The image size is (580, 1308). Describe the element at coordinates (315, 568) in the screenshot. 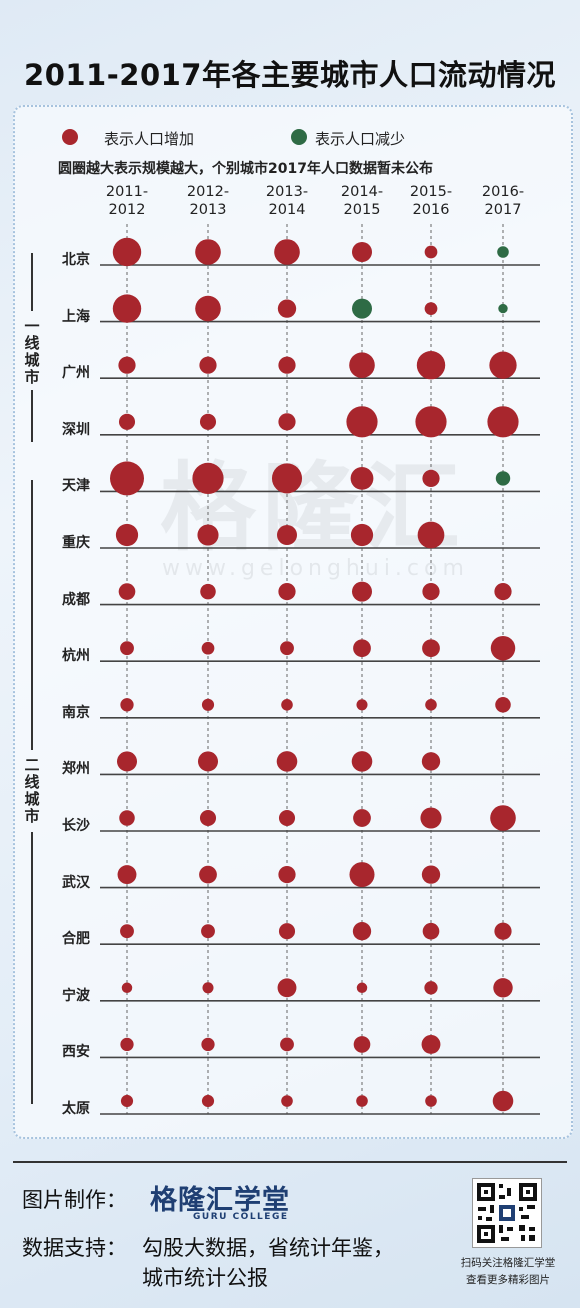

I see `watermark-url: www.gelonghui.com` at that location.